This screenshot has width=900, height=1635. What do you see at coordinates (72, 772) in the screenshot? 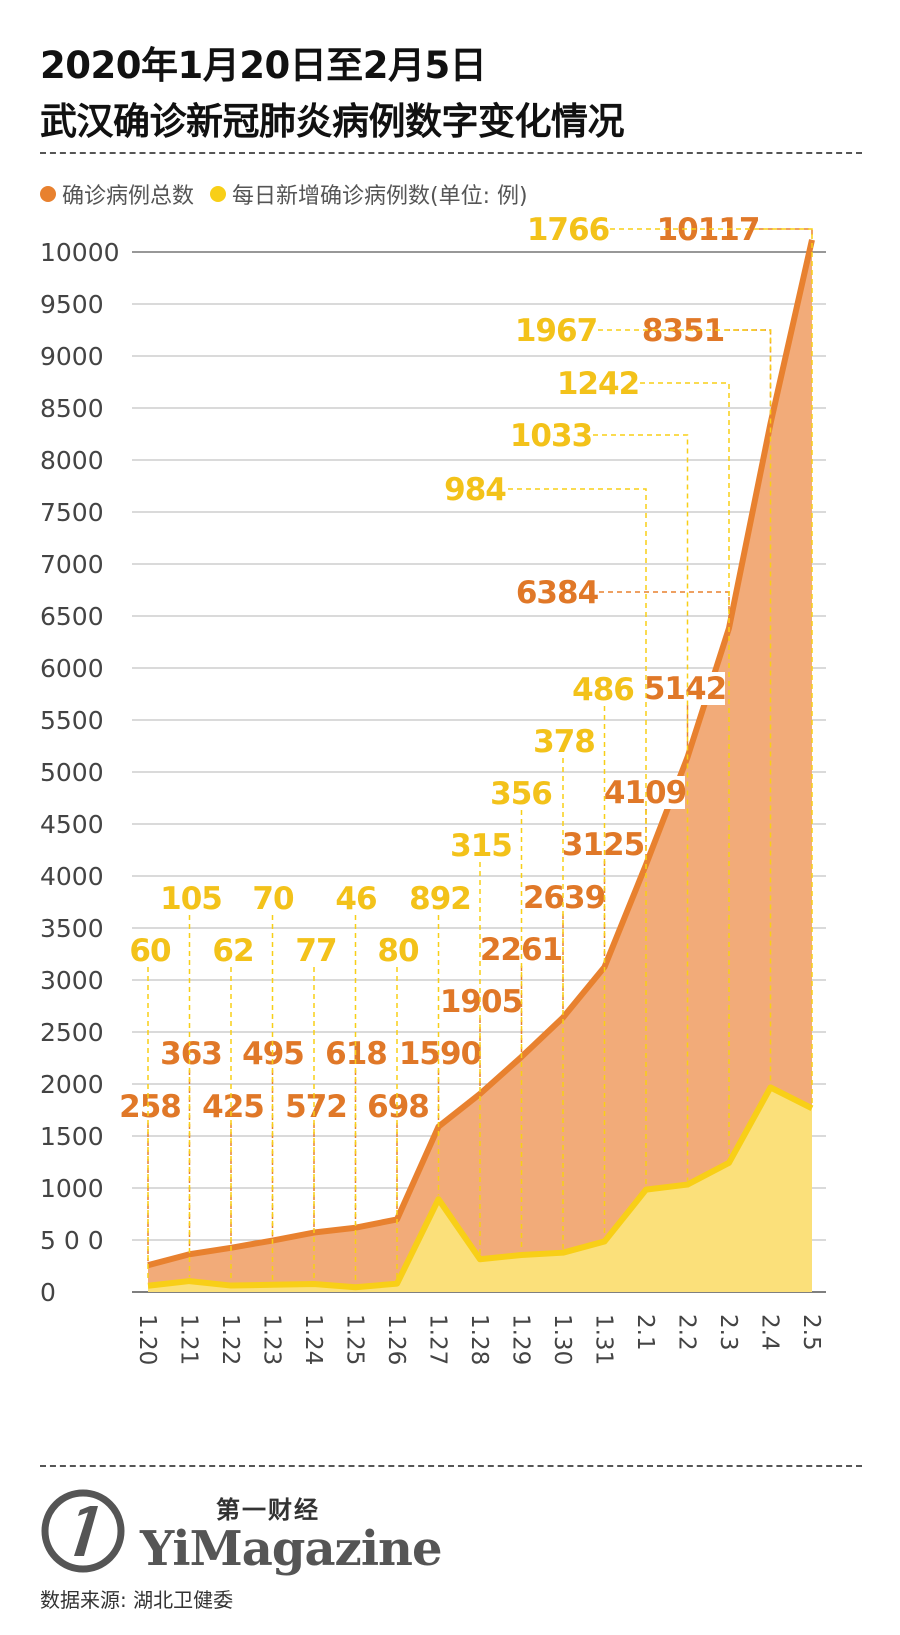
I see `y-tick-label: 5000` at bounding box center [72, 772].